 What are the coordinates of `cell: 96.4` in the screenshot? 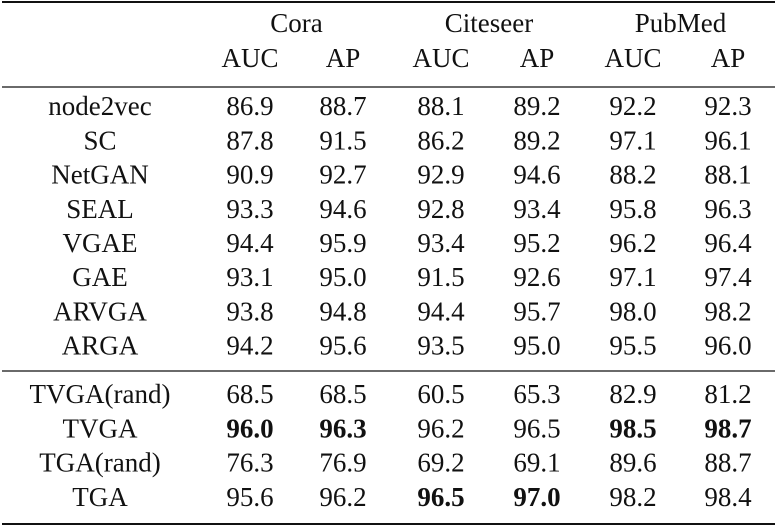 It's located at (728, 243).